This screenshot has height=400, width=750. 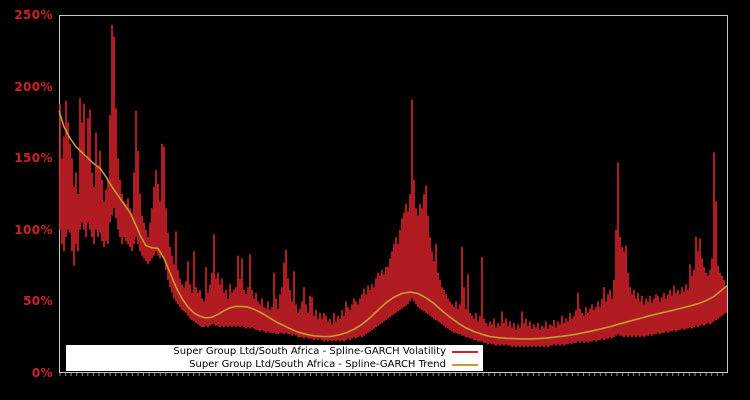 I want to click on y-tick-label-0: 0%, so click(x=42, y=373).